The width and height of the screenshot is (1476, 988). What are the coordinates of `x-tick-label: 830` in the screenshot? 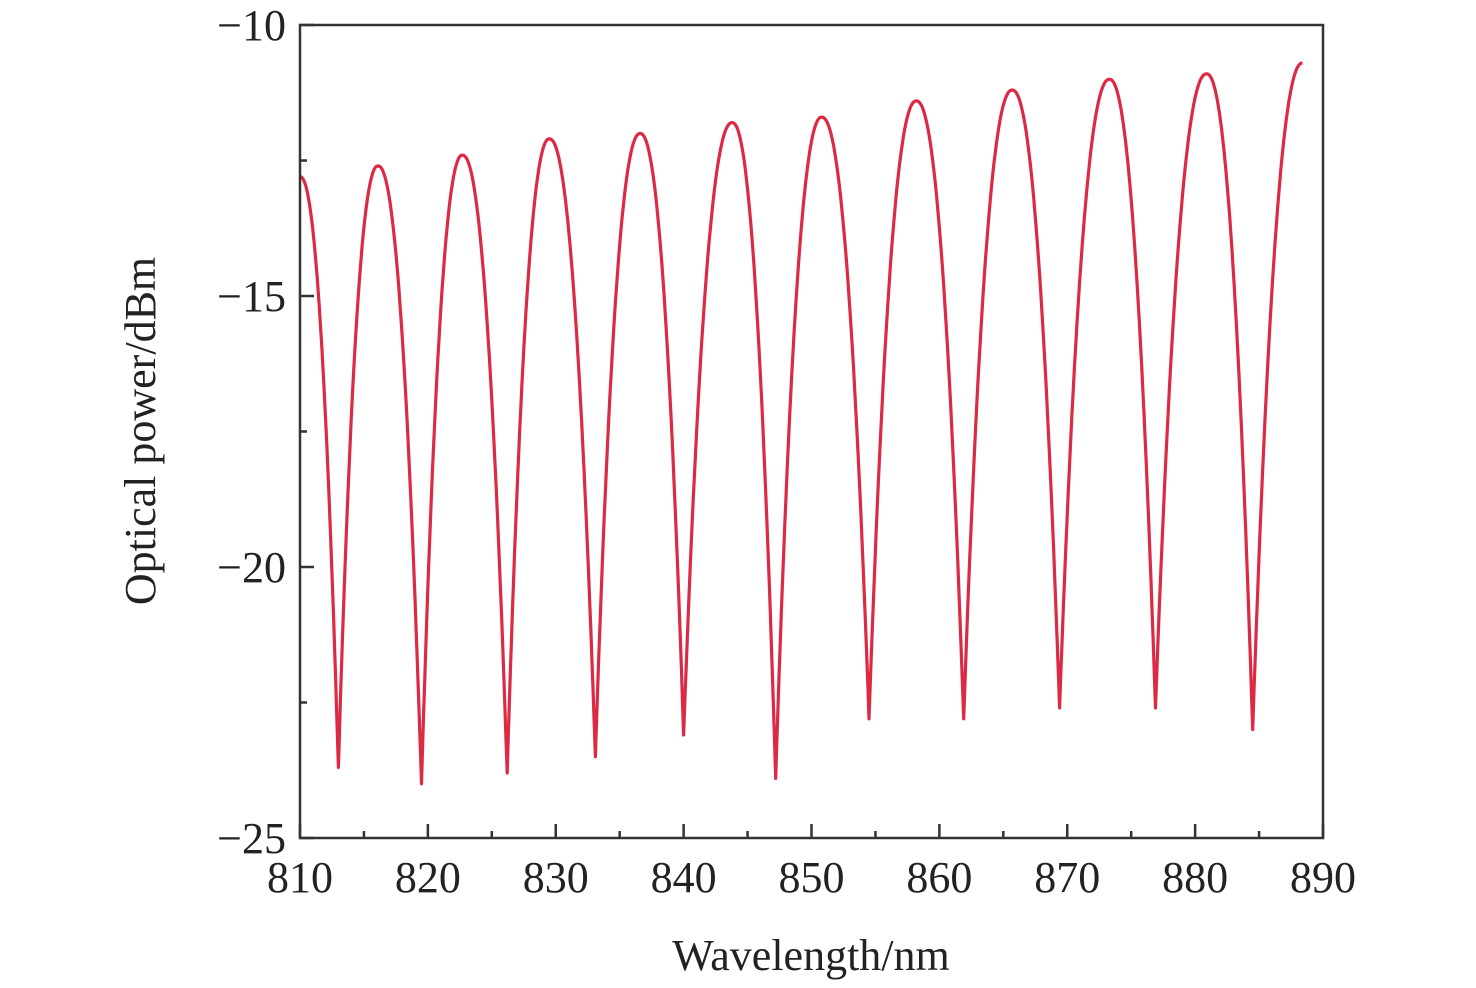 It's located at (556, 877).